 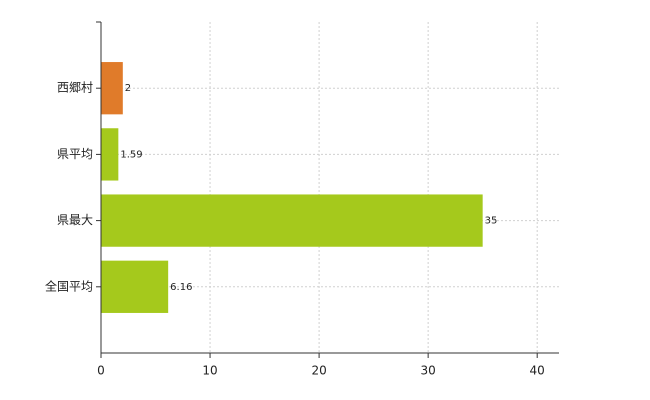 I want to click on y-tick-label: 県平均, so click(x=75, y=154).